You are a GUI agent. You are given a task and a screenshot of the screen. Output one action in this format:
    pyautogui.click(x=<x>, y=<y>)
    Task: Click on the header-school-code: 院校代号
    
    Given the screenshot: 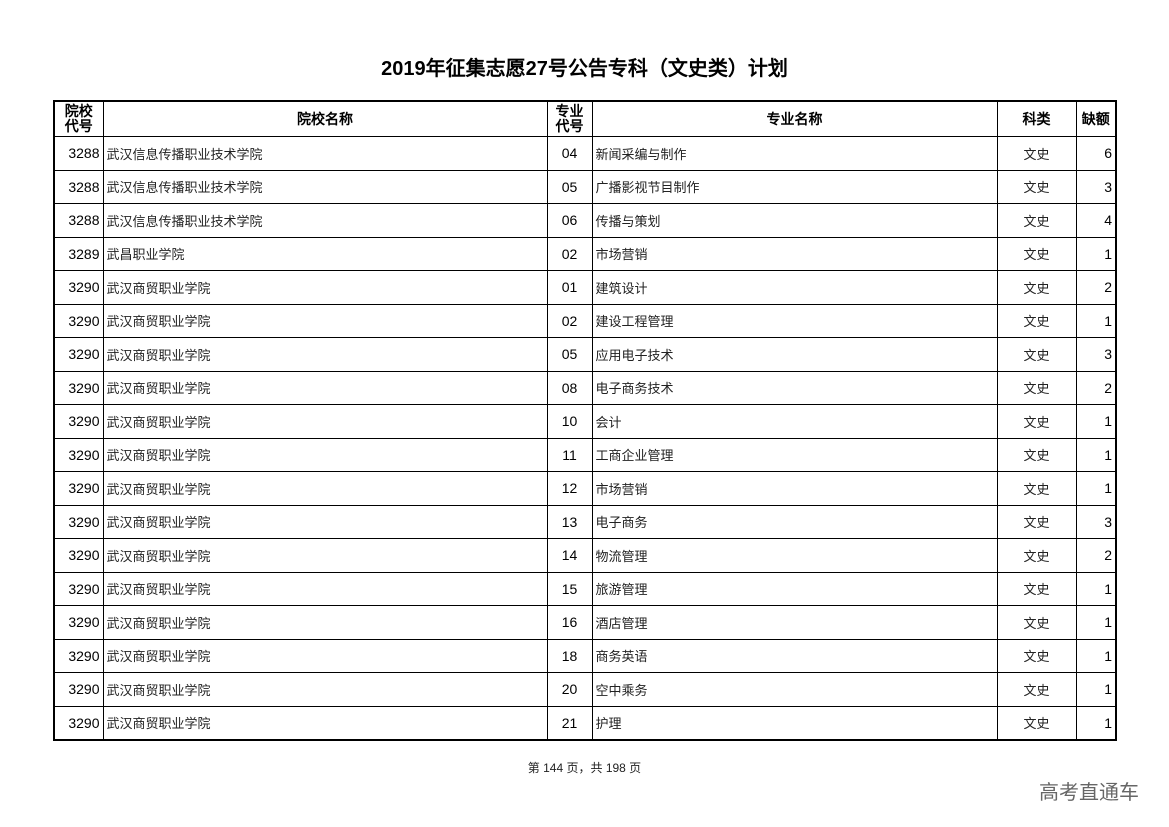 What is the action you would take?
    pyautogui.click(x=78, y=118)
    